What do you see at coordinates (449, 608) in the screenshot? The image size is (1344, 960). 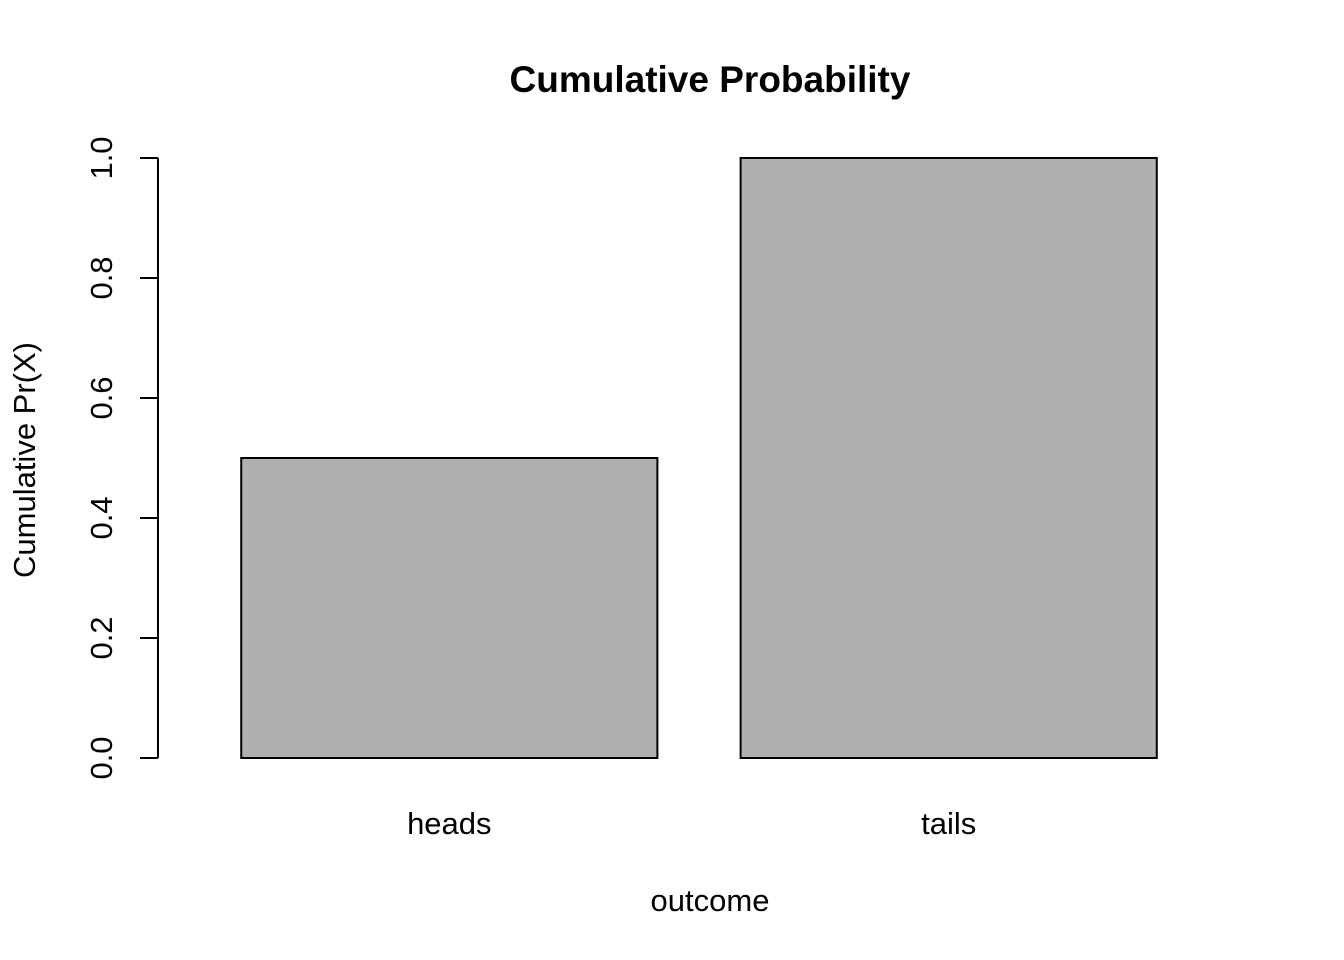 I see `bar-heads` at bounding box center [449, 608].